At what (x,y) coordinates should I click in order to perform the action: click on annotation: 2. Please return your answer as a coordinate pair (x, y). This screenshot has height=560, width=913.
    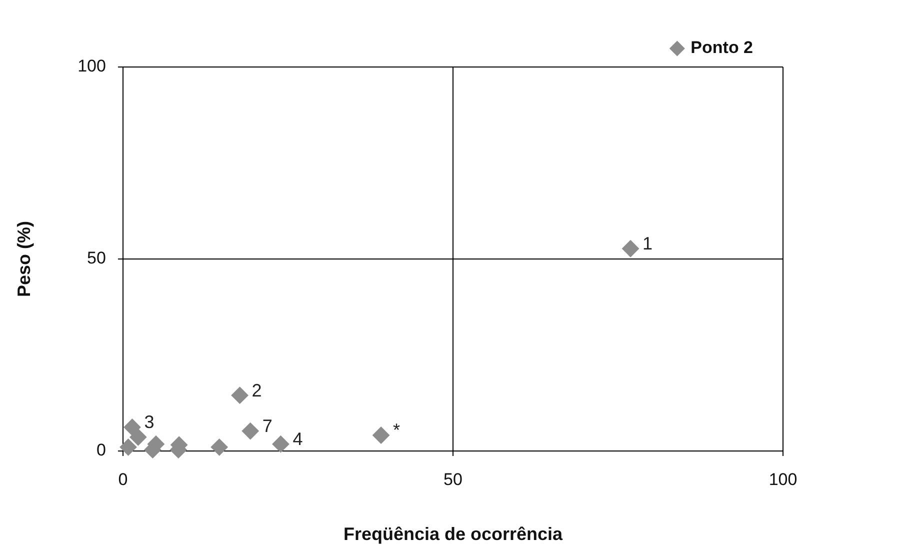
    Looking at the image, I should click on (257, 390).